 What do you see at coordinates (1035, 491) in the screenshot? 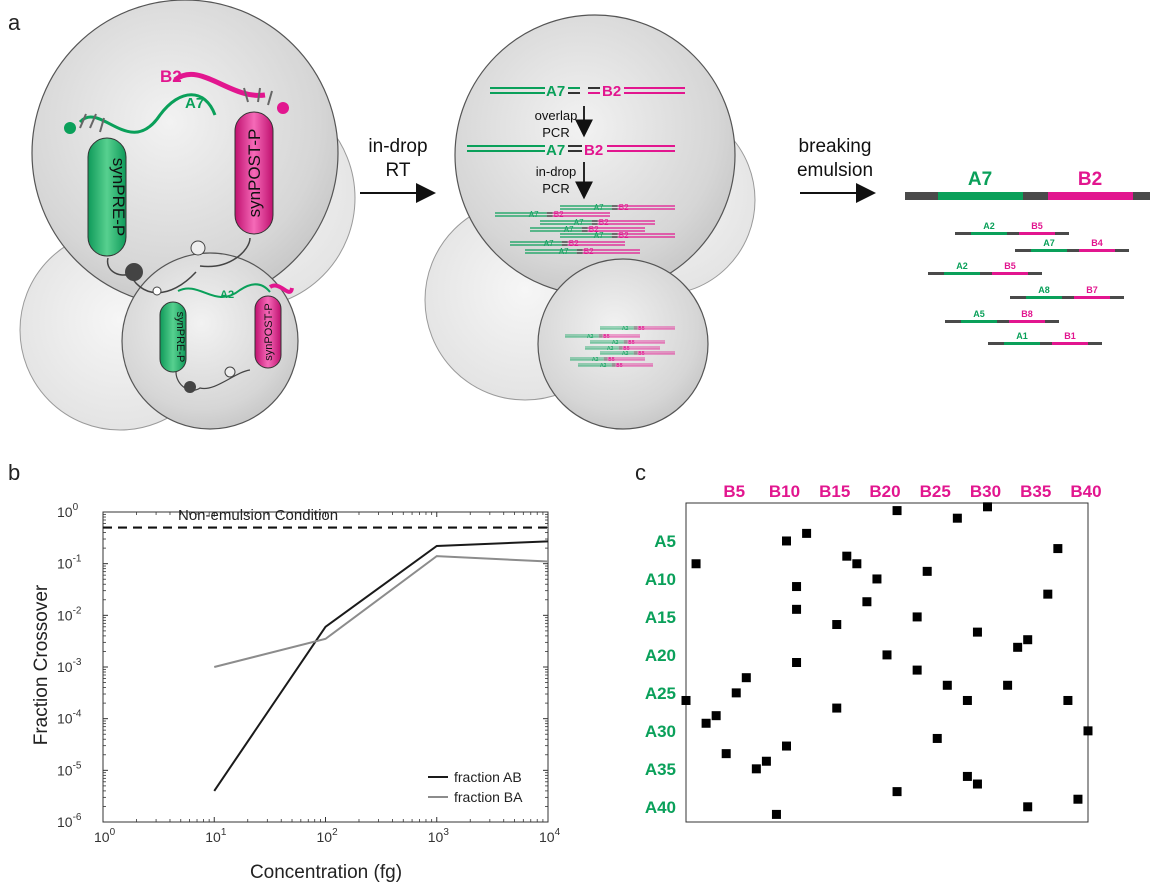
I see `column-label: B35` at bounding box center [1035, 491].